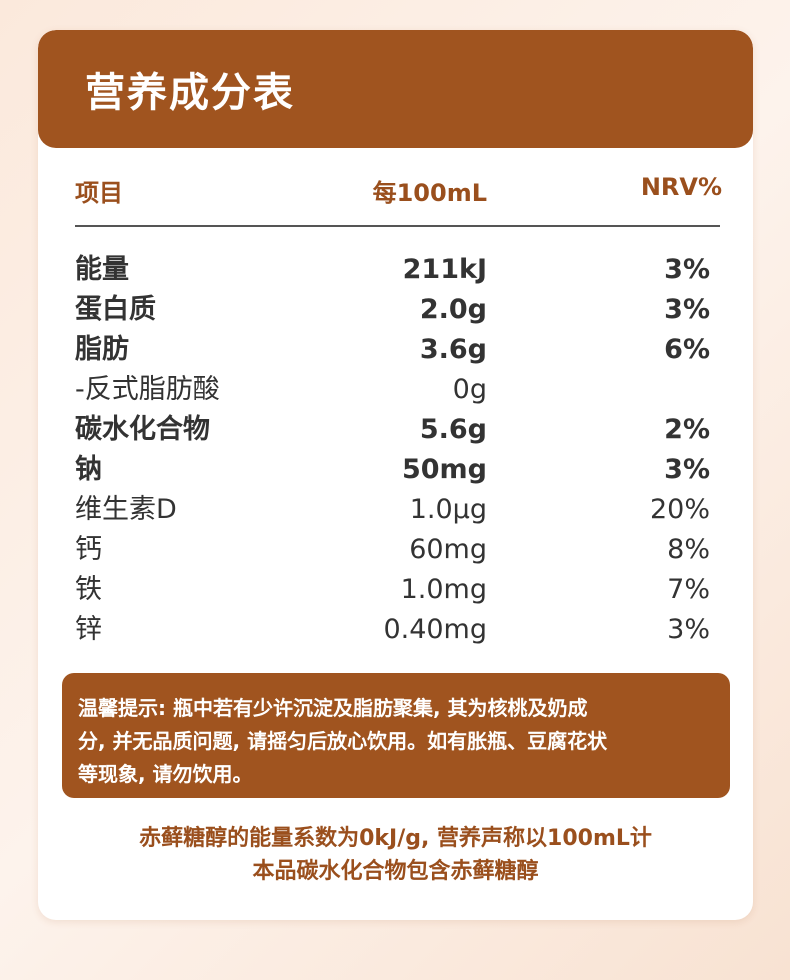 The width and height of the screenshot is (790, 980). Describe the element at coordinates (88, 549) in the screenshot. I see `row-name: 钙` at that location.